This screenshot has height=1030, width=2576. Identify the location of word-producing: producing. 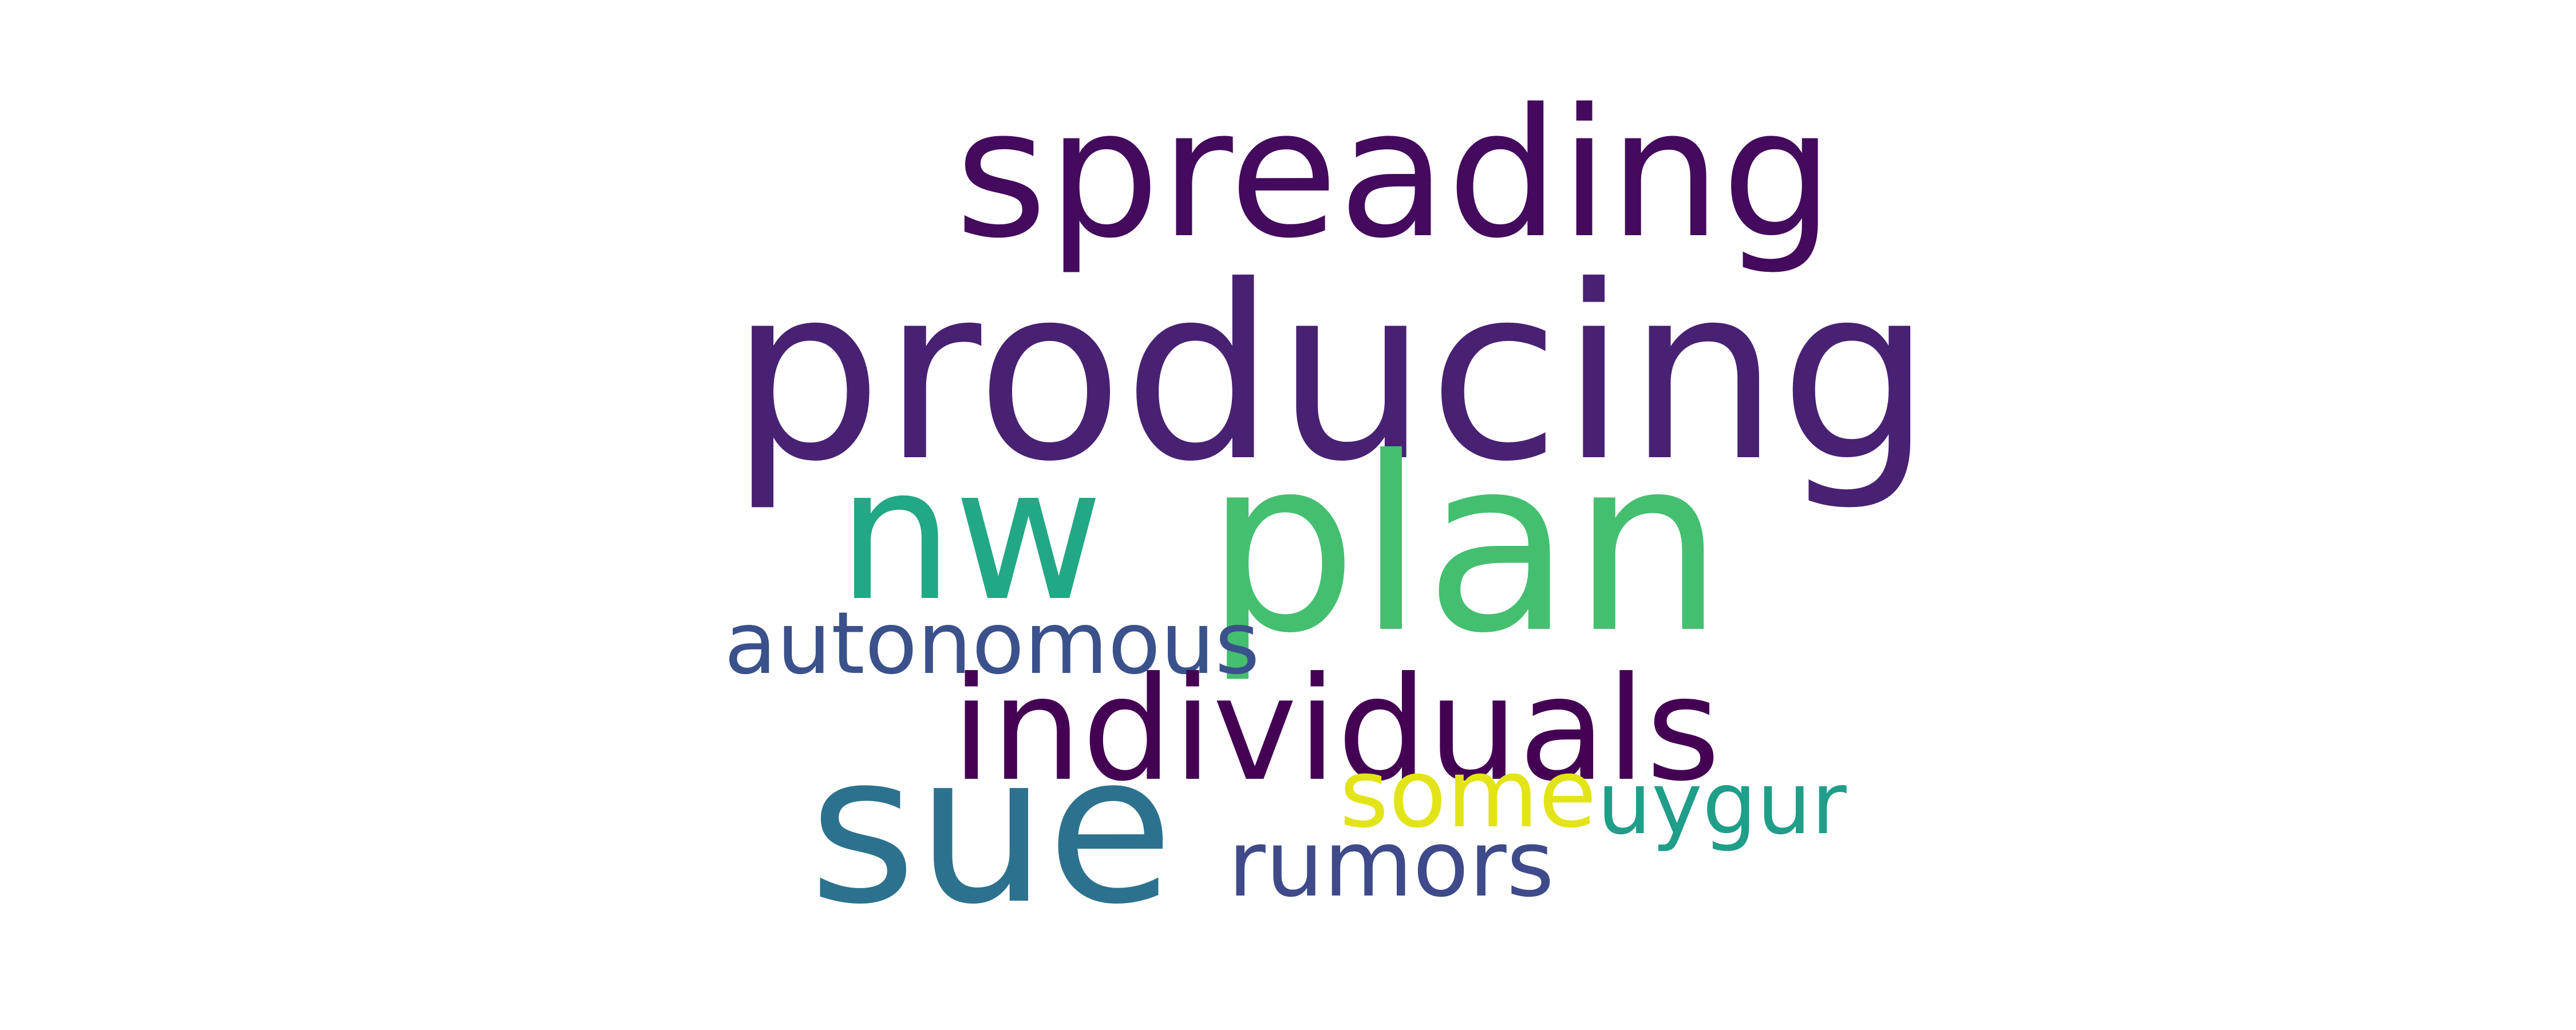
(1331, 374).